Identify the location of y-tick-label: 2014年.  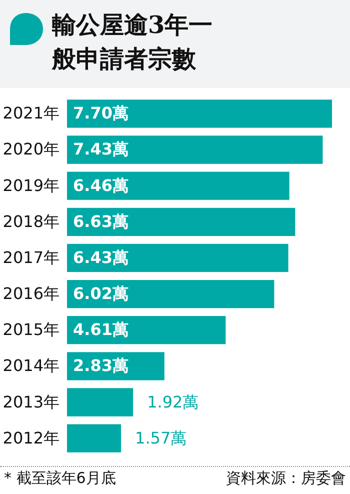
(31, 366).